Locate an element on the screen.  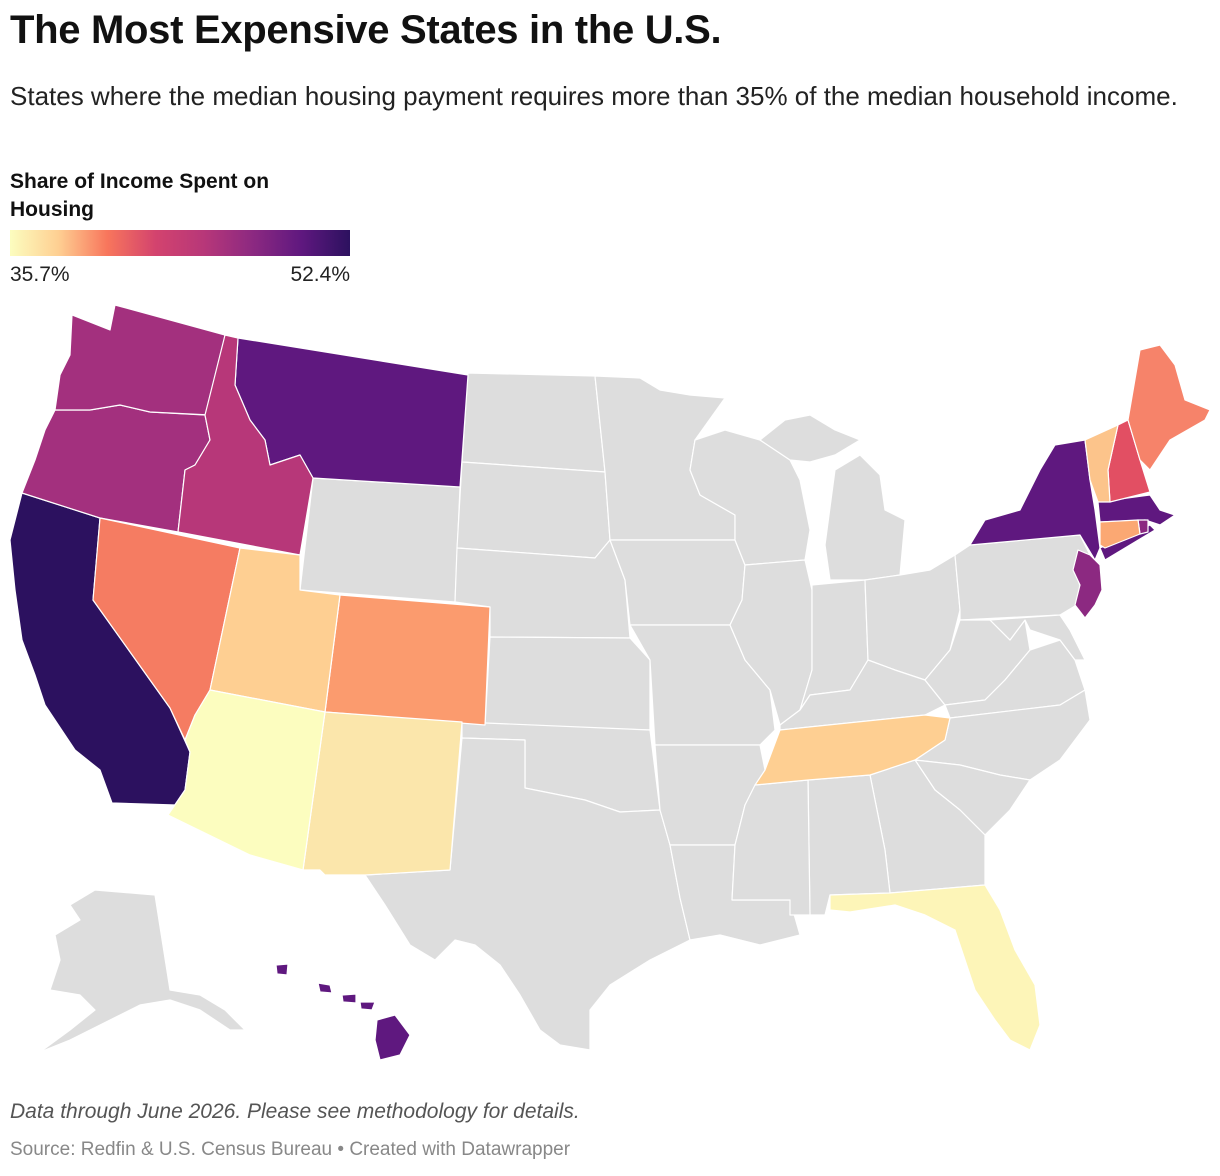
chart-title: The Most Expensive States in the U.S. is located at coordinates (366, 30).